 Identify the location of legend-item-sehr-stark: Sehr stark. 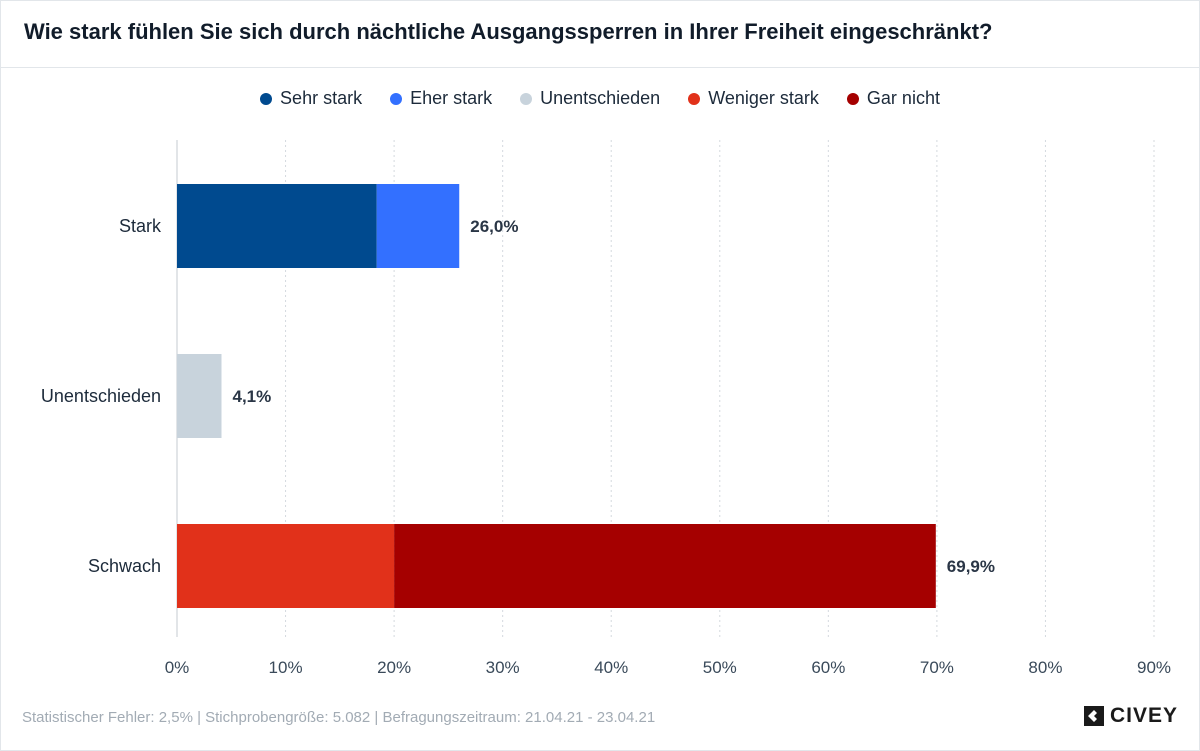
(311, 98).